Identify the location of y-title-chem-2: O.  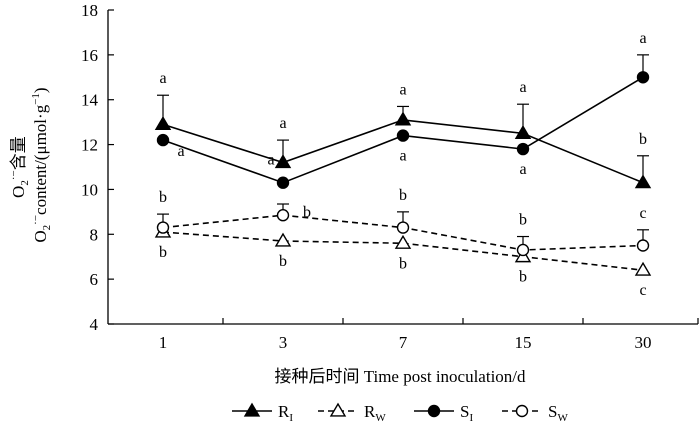
(40, 236).